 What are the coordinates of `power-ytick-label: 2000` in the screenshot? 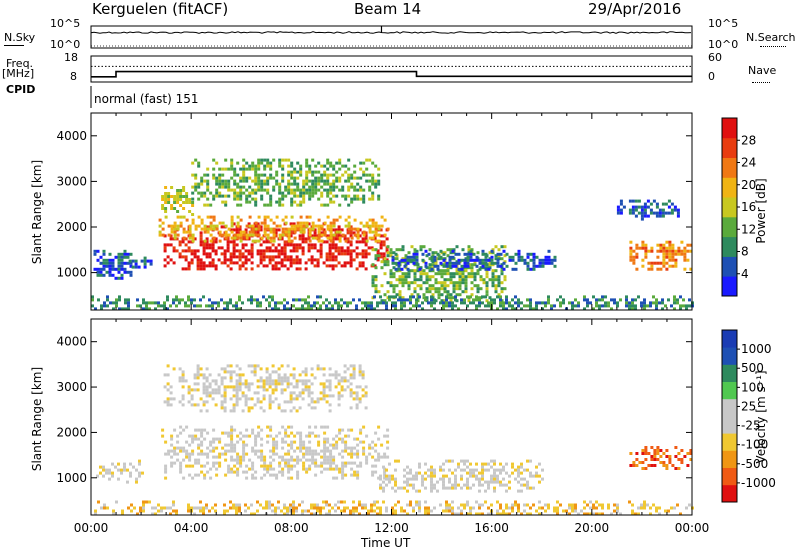 It's located at (71, 227).